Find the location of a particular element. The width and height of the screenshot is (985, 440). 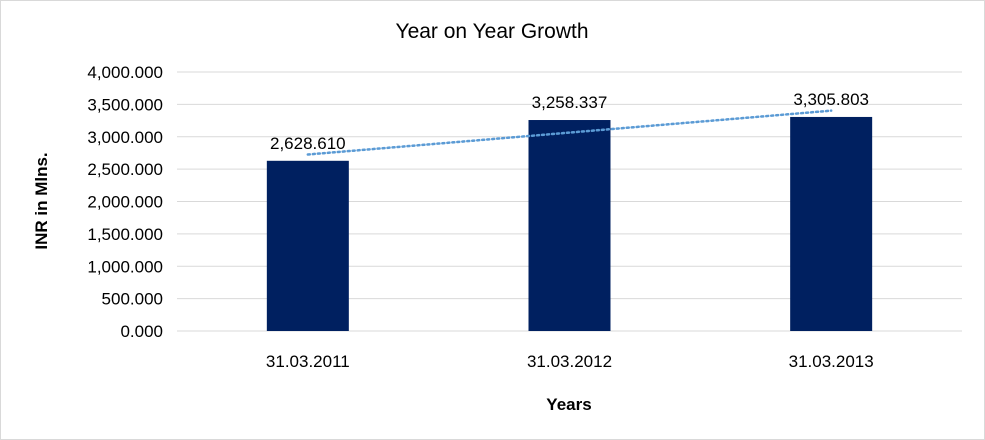

trendline is located at coordinates (569, 132).